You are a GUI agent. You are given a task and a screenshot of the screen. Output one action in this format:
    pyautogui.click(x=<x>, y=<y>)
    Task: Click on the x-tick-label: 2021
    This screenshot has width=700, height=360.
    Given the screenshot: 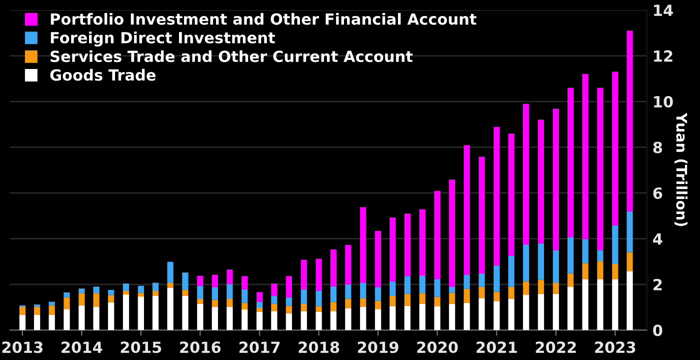 What is the action you would take?
    pyautogui.click(x=496, y=348)
    